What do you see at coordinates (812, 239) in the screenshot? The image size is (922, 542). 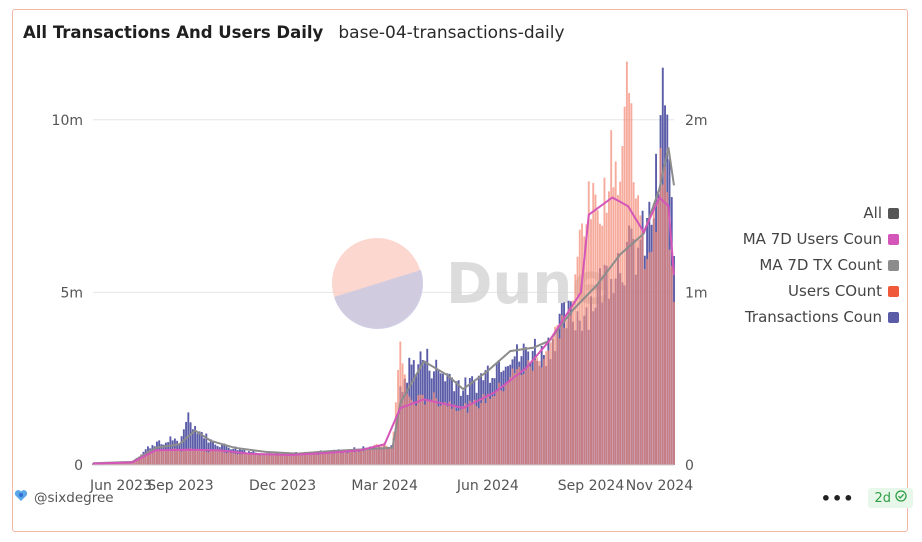 I see `legend-label: MA 7D Users Coun` at bounding box center [812, 239].